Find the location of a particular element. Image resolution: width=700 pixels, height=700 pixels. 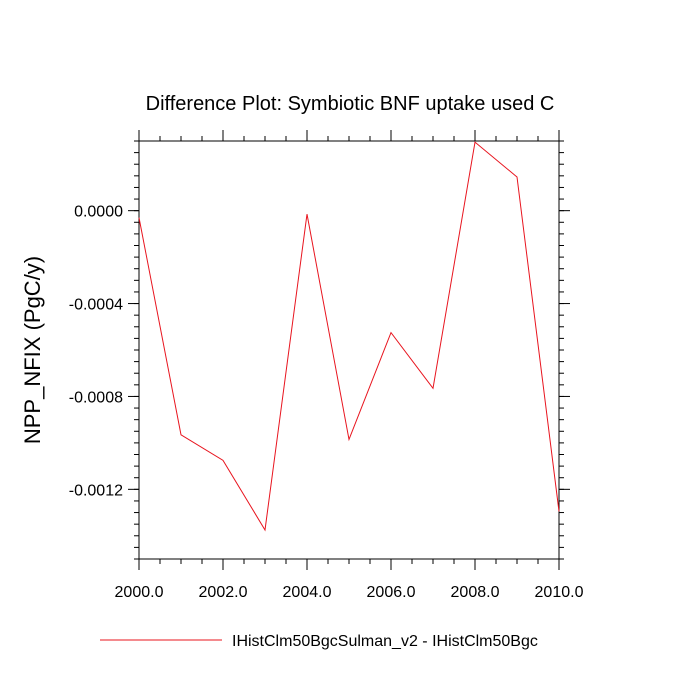

x-tick-label: 2000.0 is located at coordinates (139, 592).